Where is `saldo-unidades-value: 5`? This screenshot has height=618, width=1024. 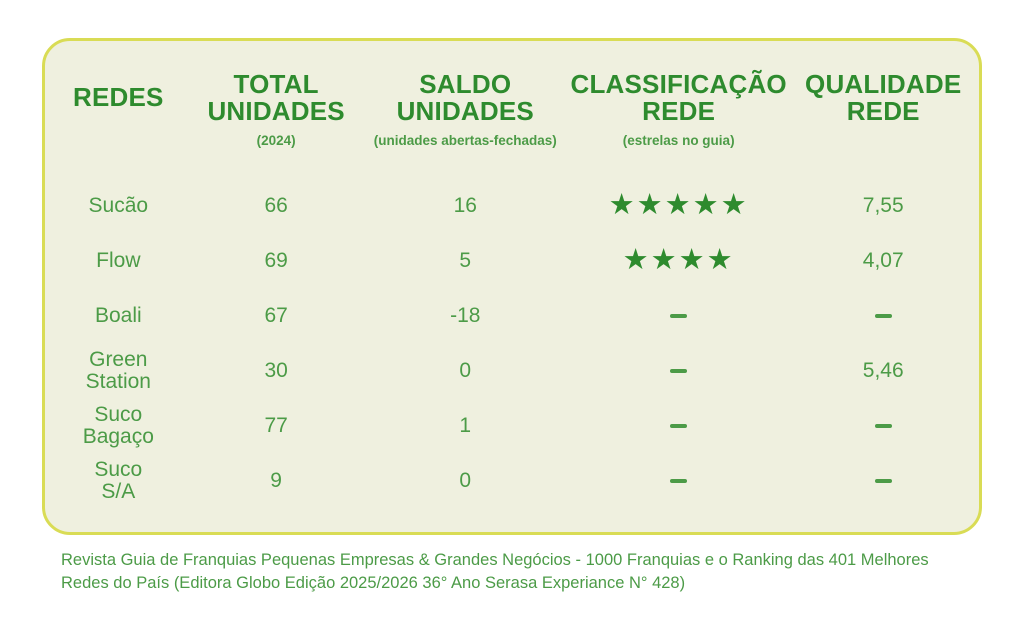 saldo-unidades-value: 5 is located at coordinates (465, 260).